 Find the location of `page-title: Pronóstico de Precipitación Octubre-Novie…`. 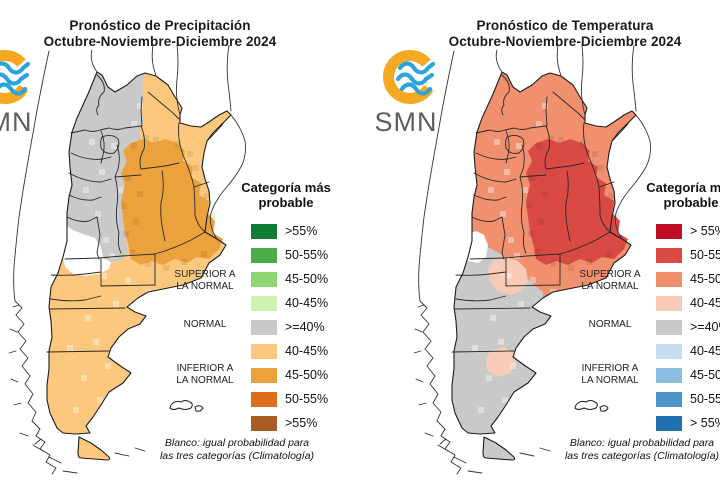

page-title: Pronóstico de Precipitación Octubre-Novie… is located at coordinates (167, 34).